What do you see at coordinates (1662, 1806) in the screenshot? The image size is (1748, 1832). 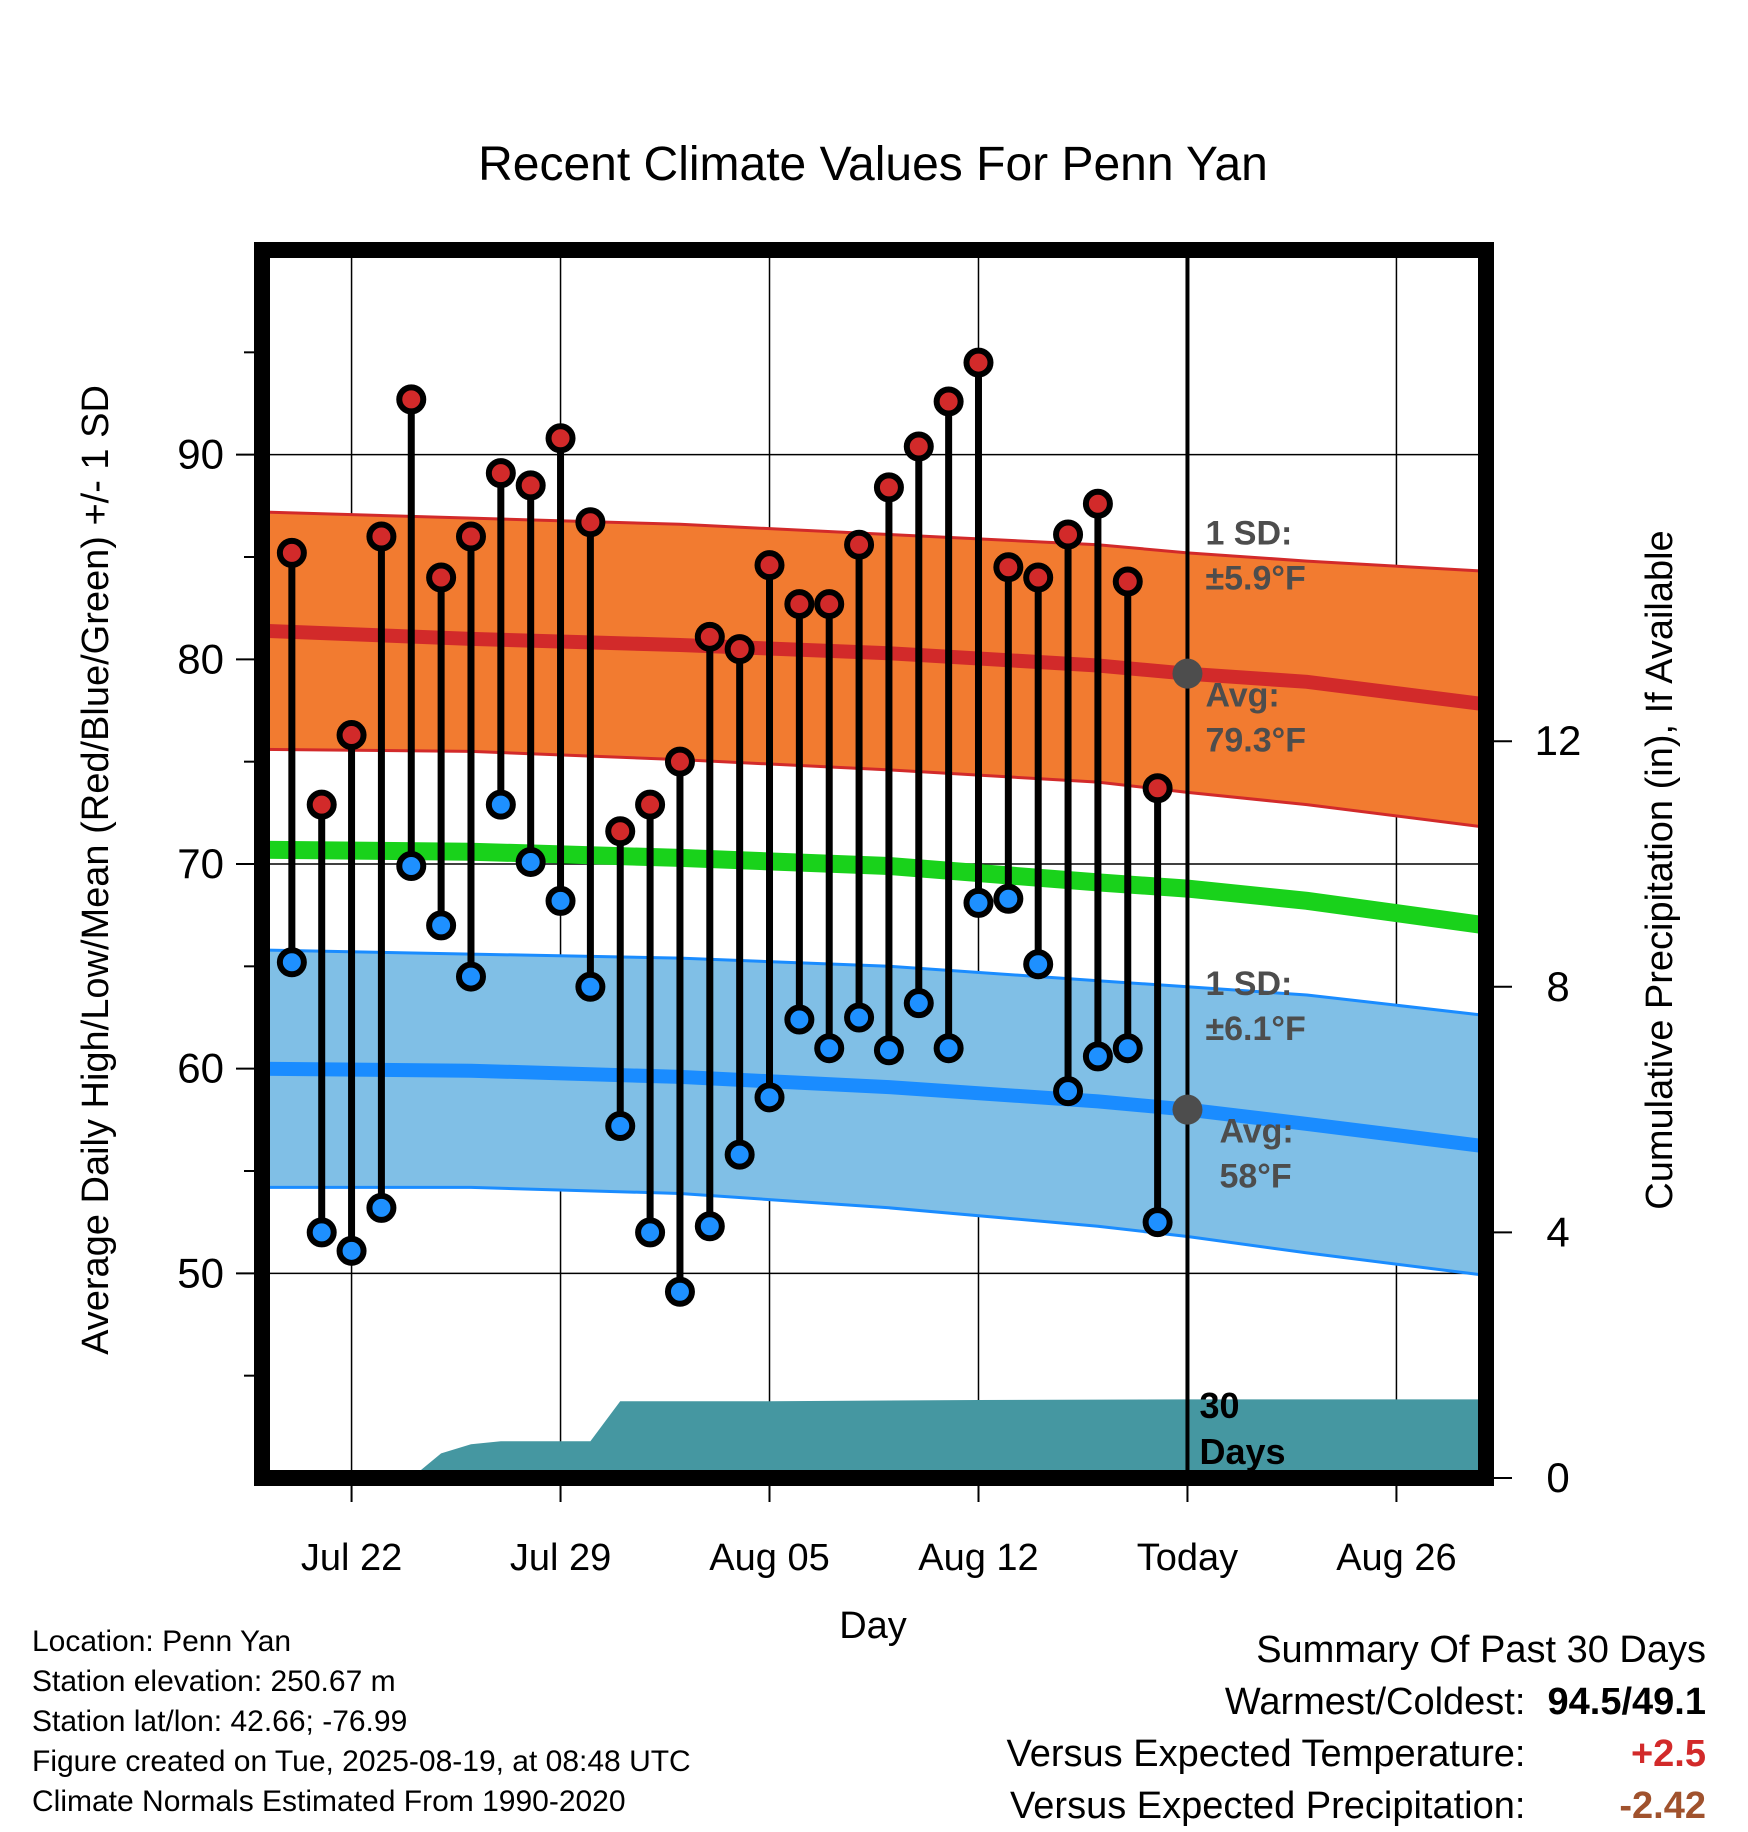 I see `precip-departure-value: -2.42` at bounding box center [1662, 1806].